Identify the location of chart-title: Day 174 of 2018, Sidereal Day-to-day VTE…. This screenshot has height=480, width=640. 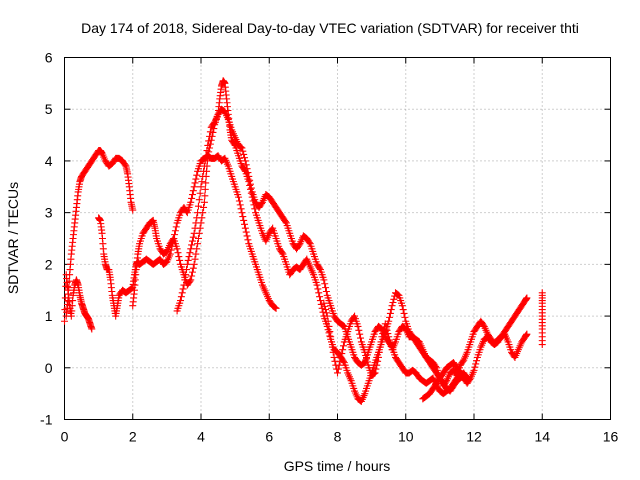
(330, 28).